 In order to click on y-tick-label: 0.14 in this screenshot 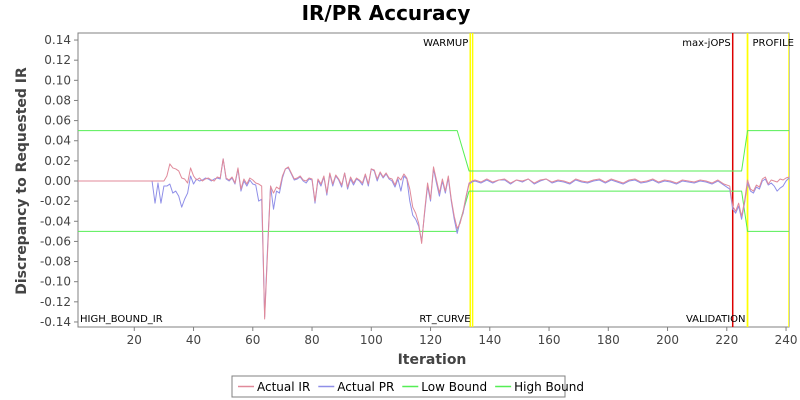, I will do `click(57, 40)`.